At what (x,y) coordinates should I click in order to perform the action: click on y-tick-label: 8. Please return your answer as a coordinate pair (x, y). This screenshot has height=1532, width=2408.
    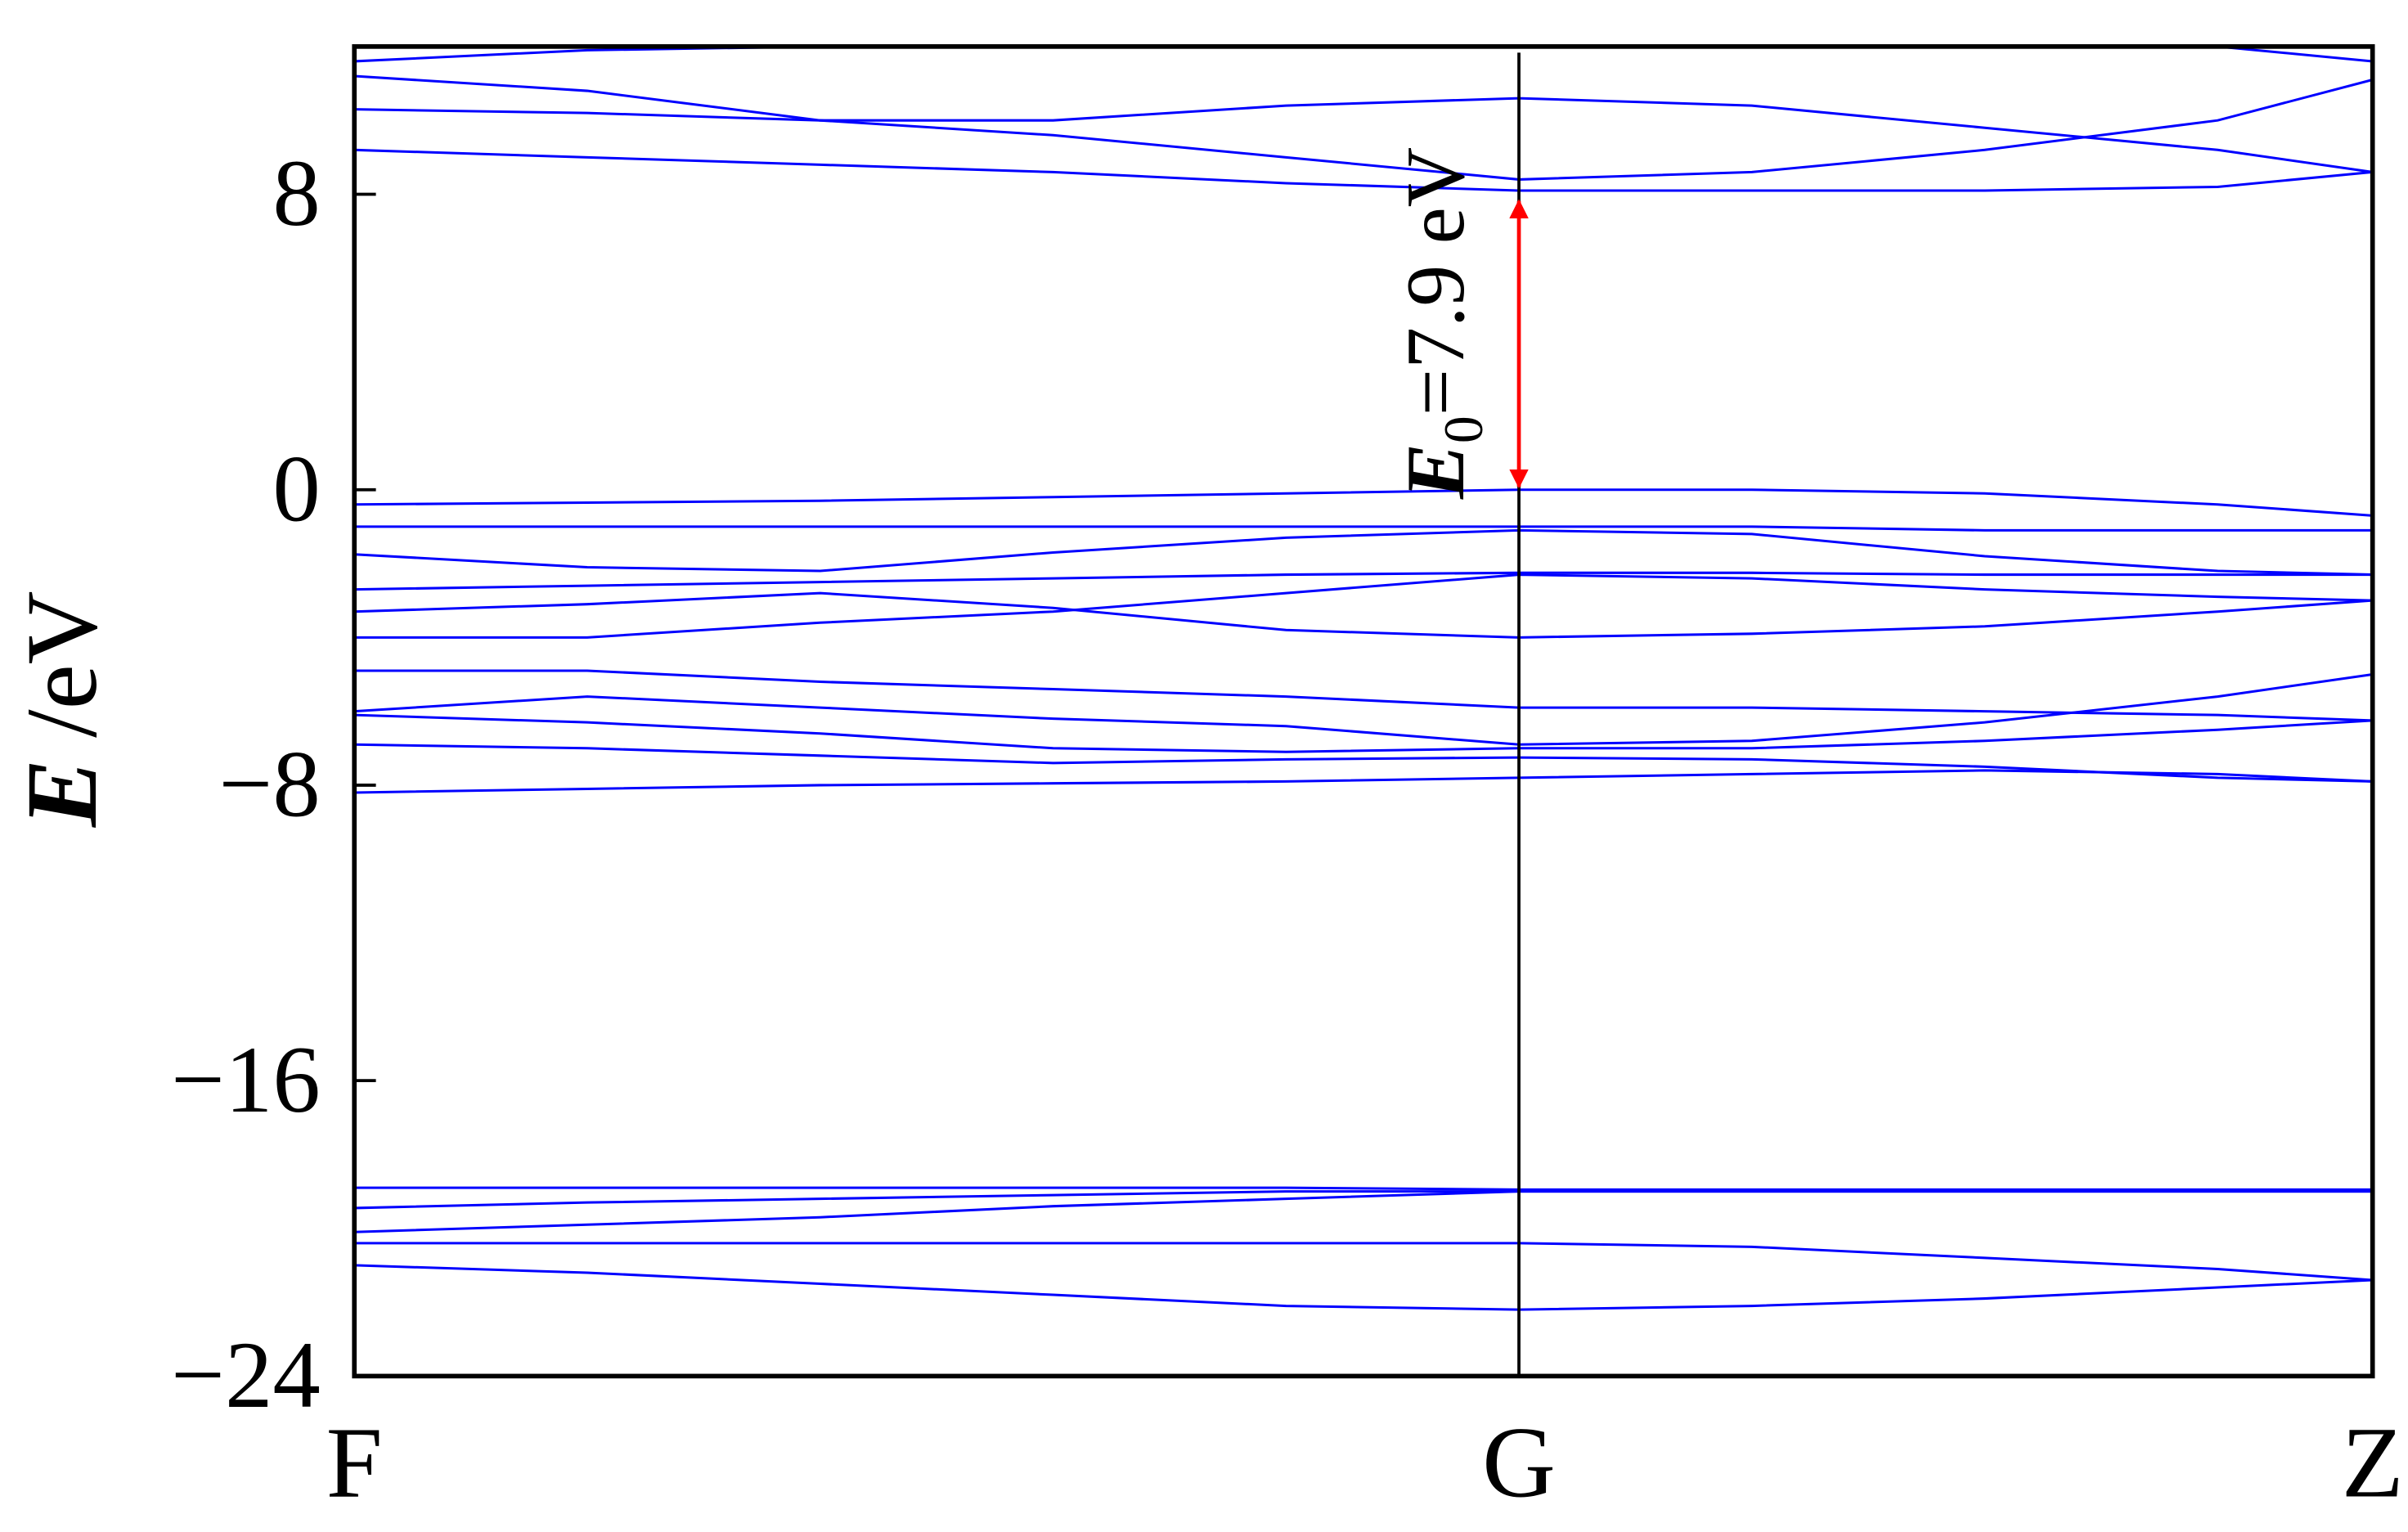
    Looking at the image, I should click on (296, 193).